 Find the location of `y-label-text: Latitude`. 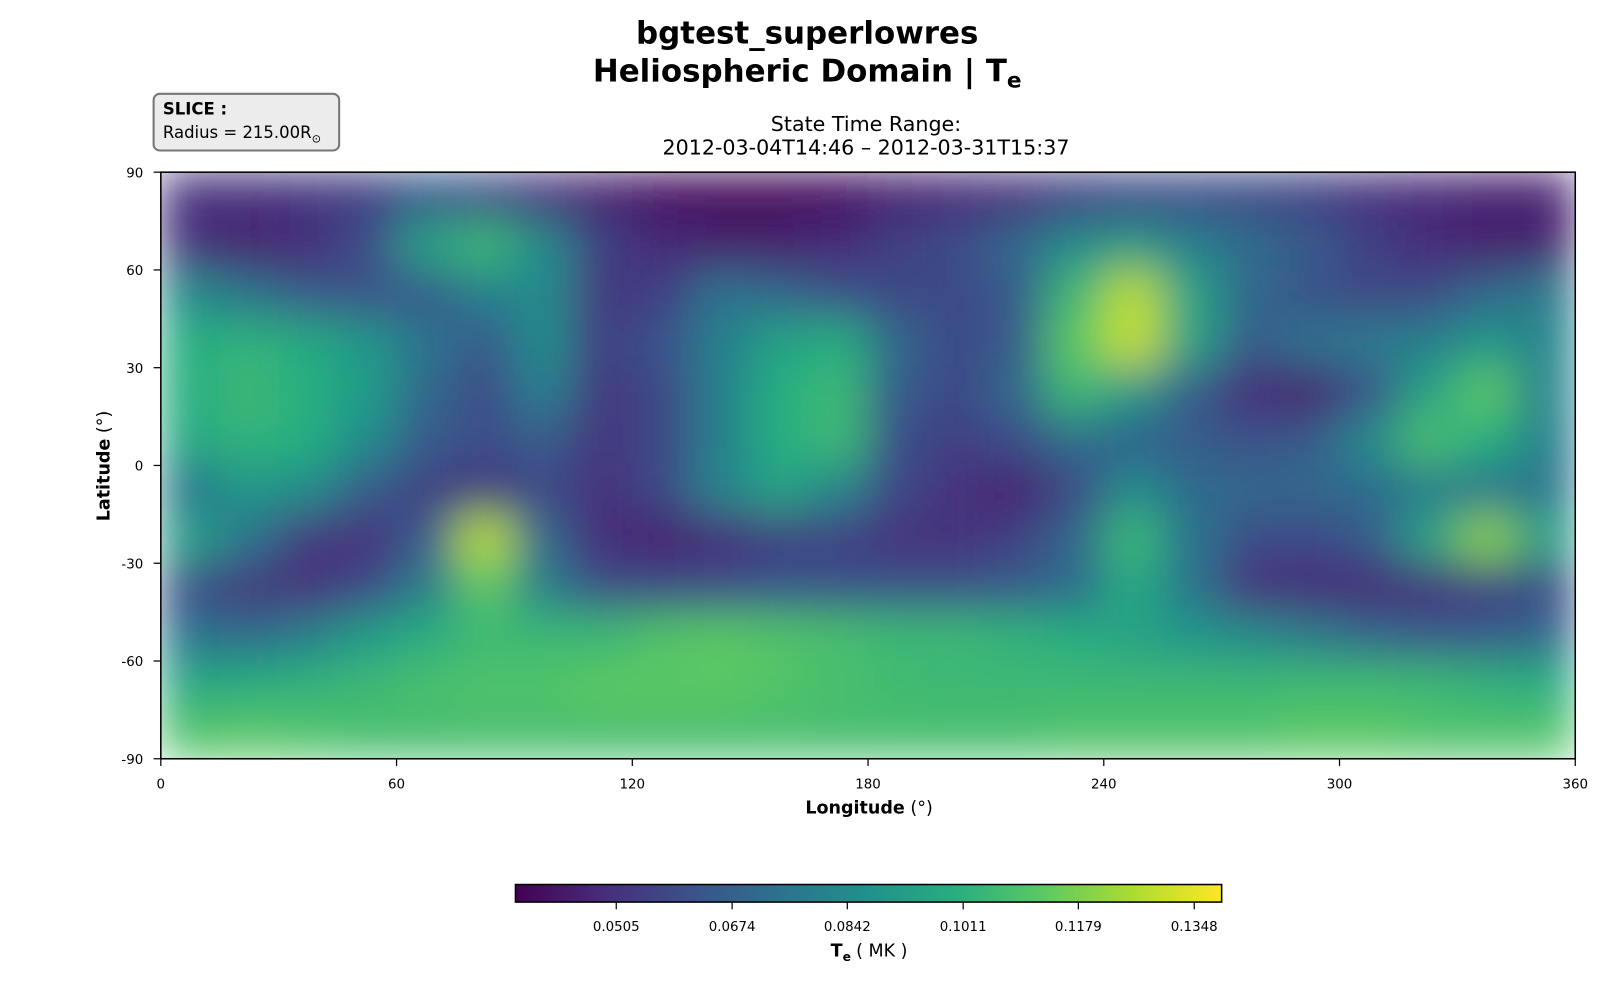

y-label-text: Latitude is located at coordinates (104, 480).